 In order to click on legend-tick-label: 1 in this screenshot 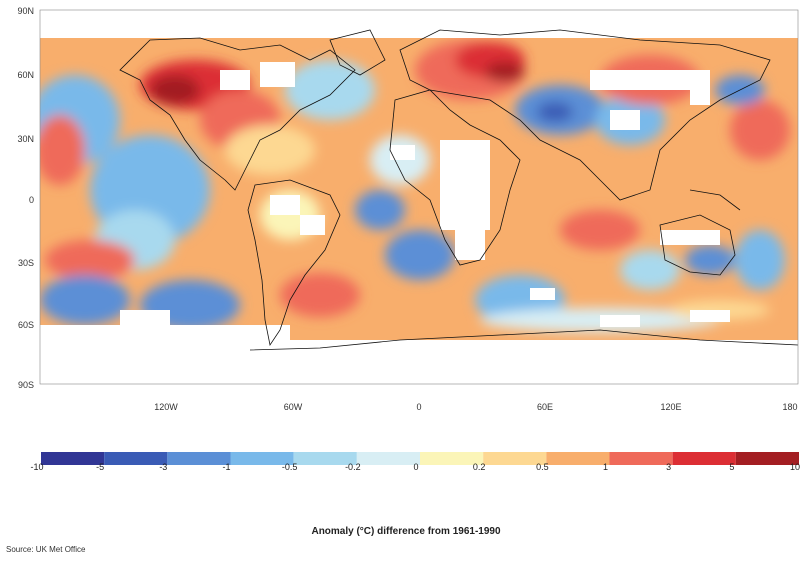, I will do `click(605, 467)`.